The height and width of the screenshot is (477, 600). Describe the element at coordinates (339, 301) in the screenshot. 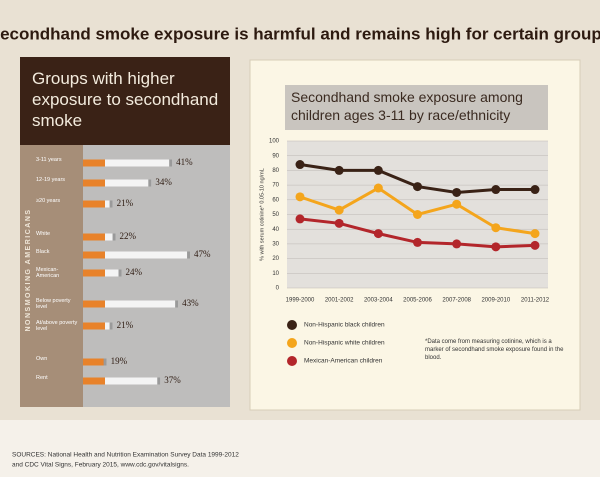

I see `x-tick-label: 2001-2002` at that location.